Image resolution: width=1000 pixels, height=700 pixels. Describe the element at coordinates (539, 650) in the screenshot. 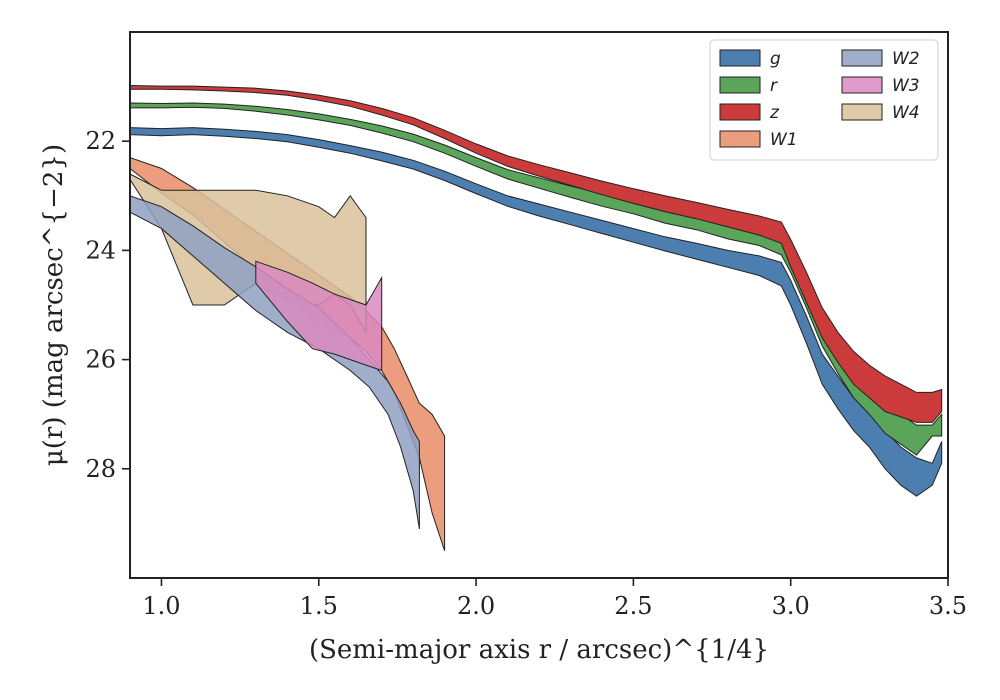

I see `x-axis-label: (Semi-major axis r / arcsec)^{1/4}` at that location.